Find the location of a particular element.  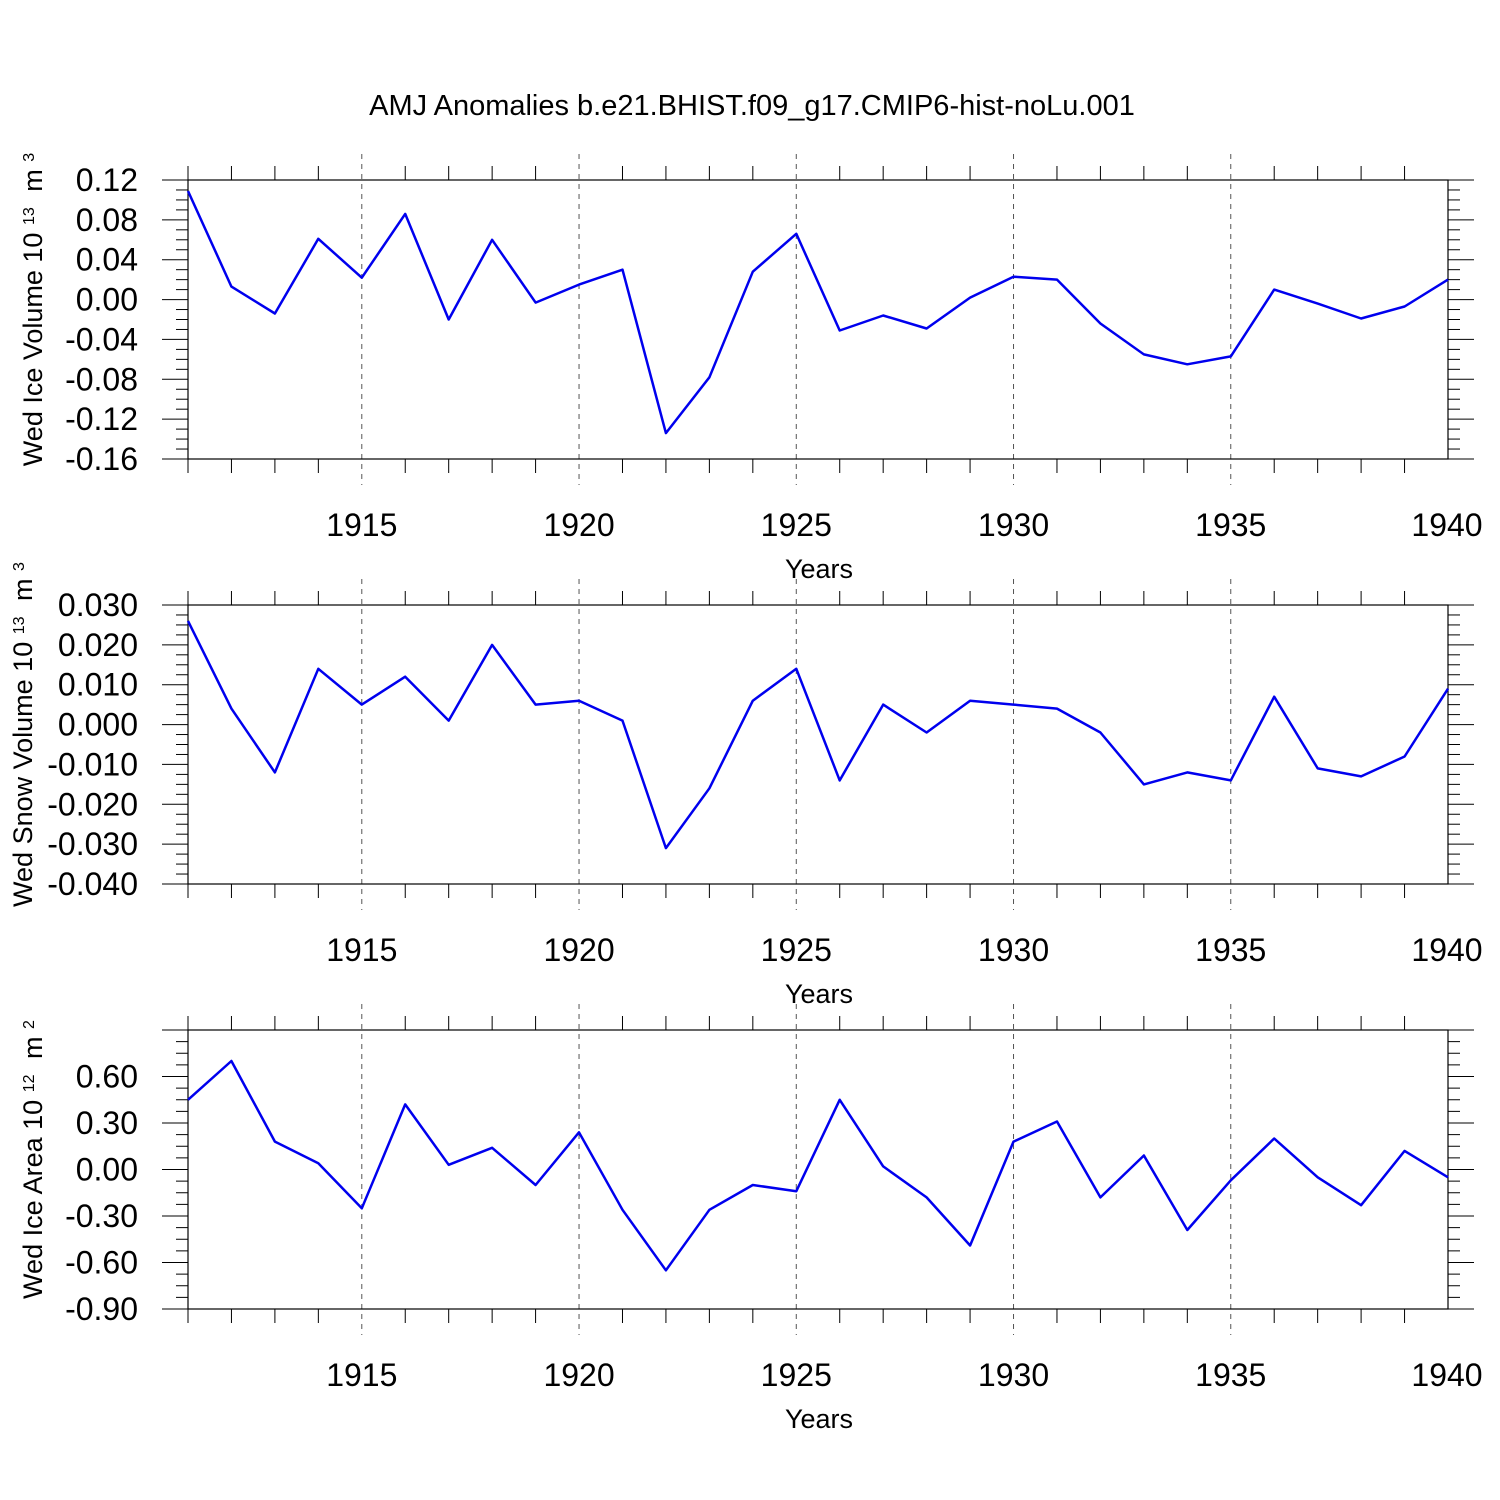

y-tick-label: 0.12 is located at coordinates (107, 180).